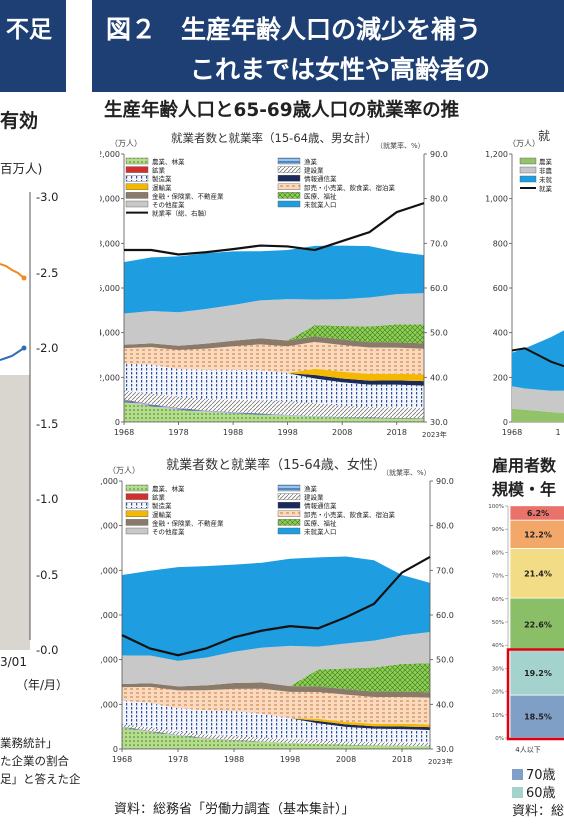  What do you see at coordinates (498, 530) in the screenshot?
I see `y-tick-label: 90%` at bounding box center [498, 530].